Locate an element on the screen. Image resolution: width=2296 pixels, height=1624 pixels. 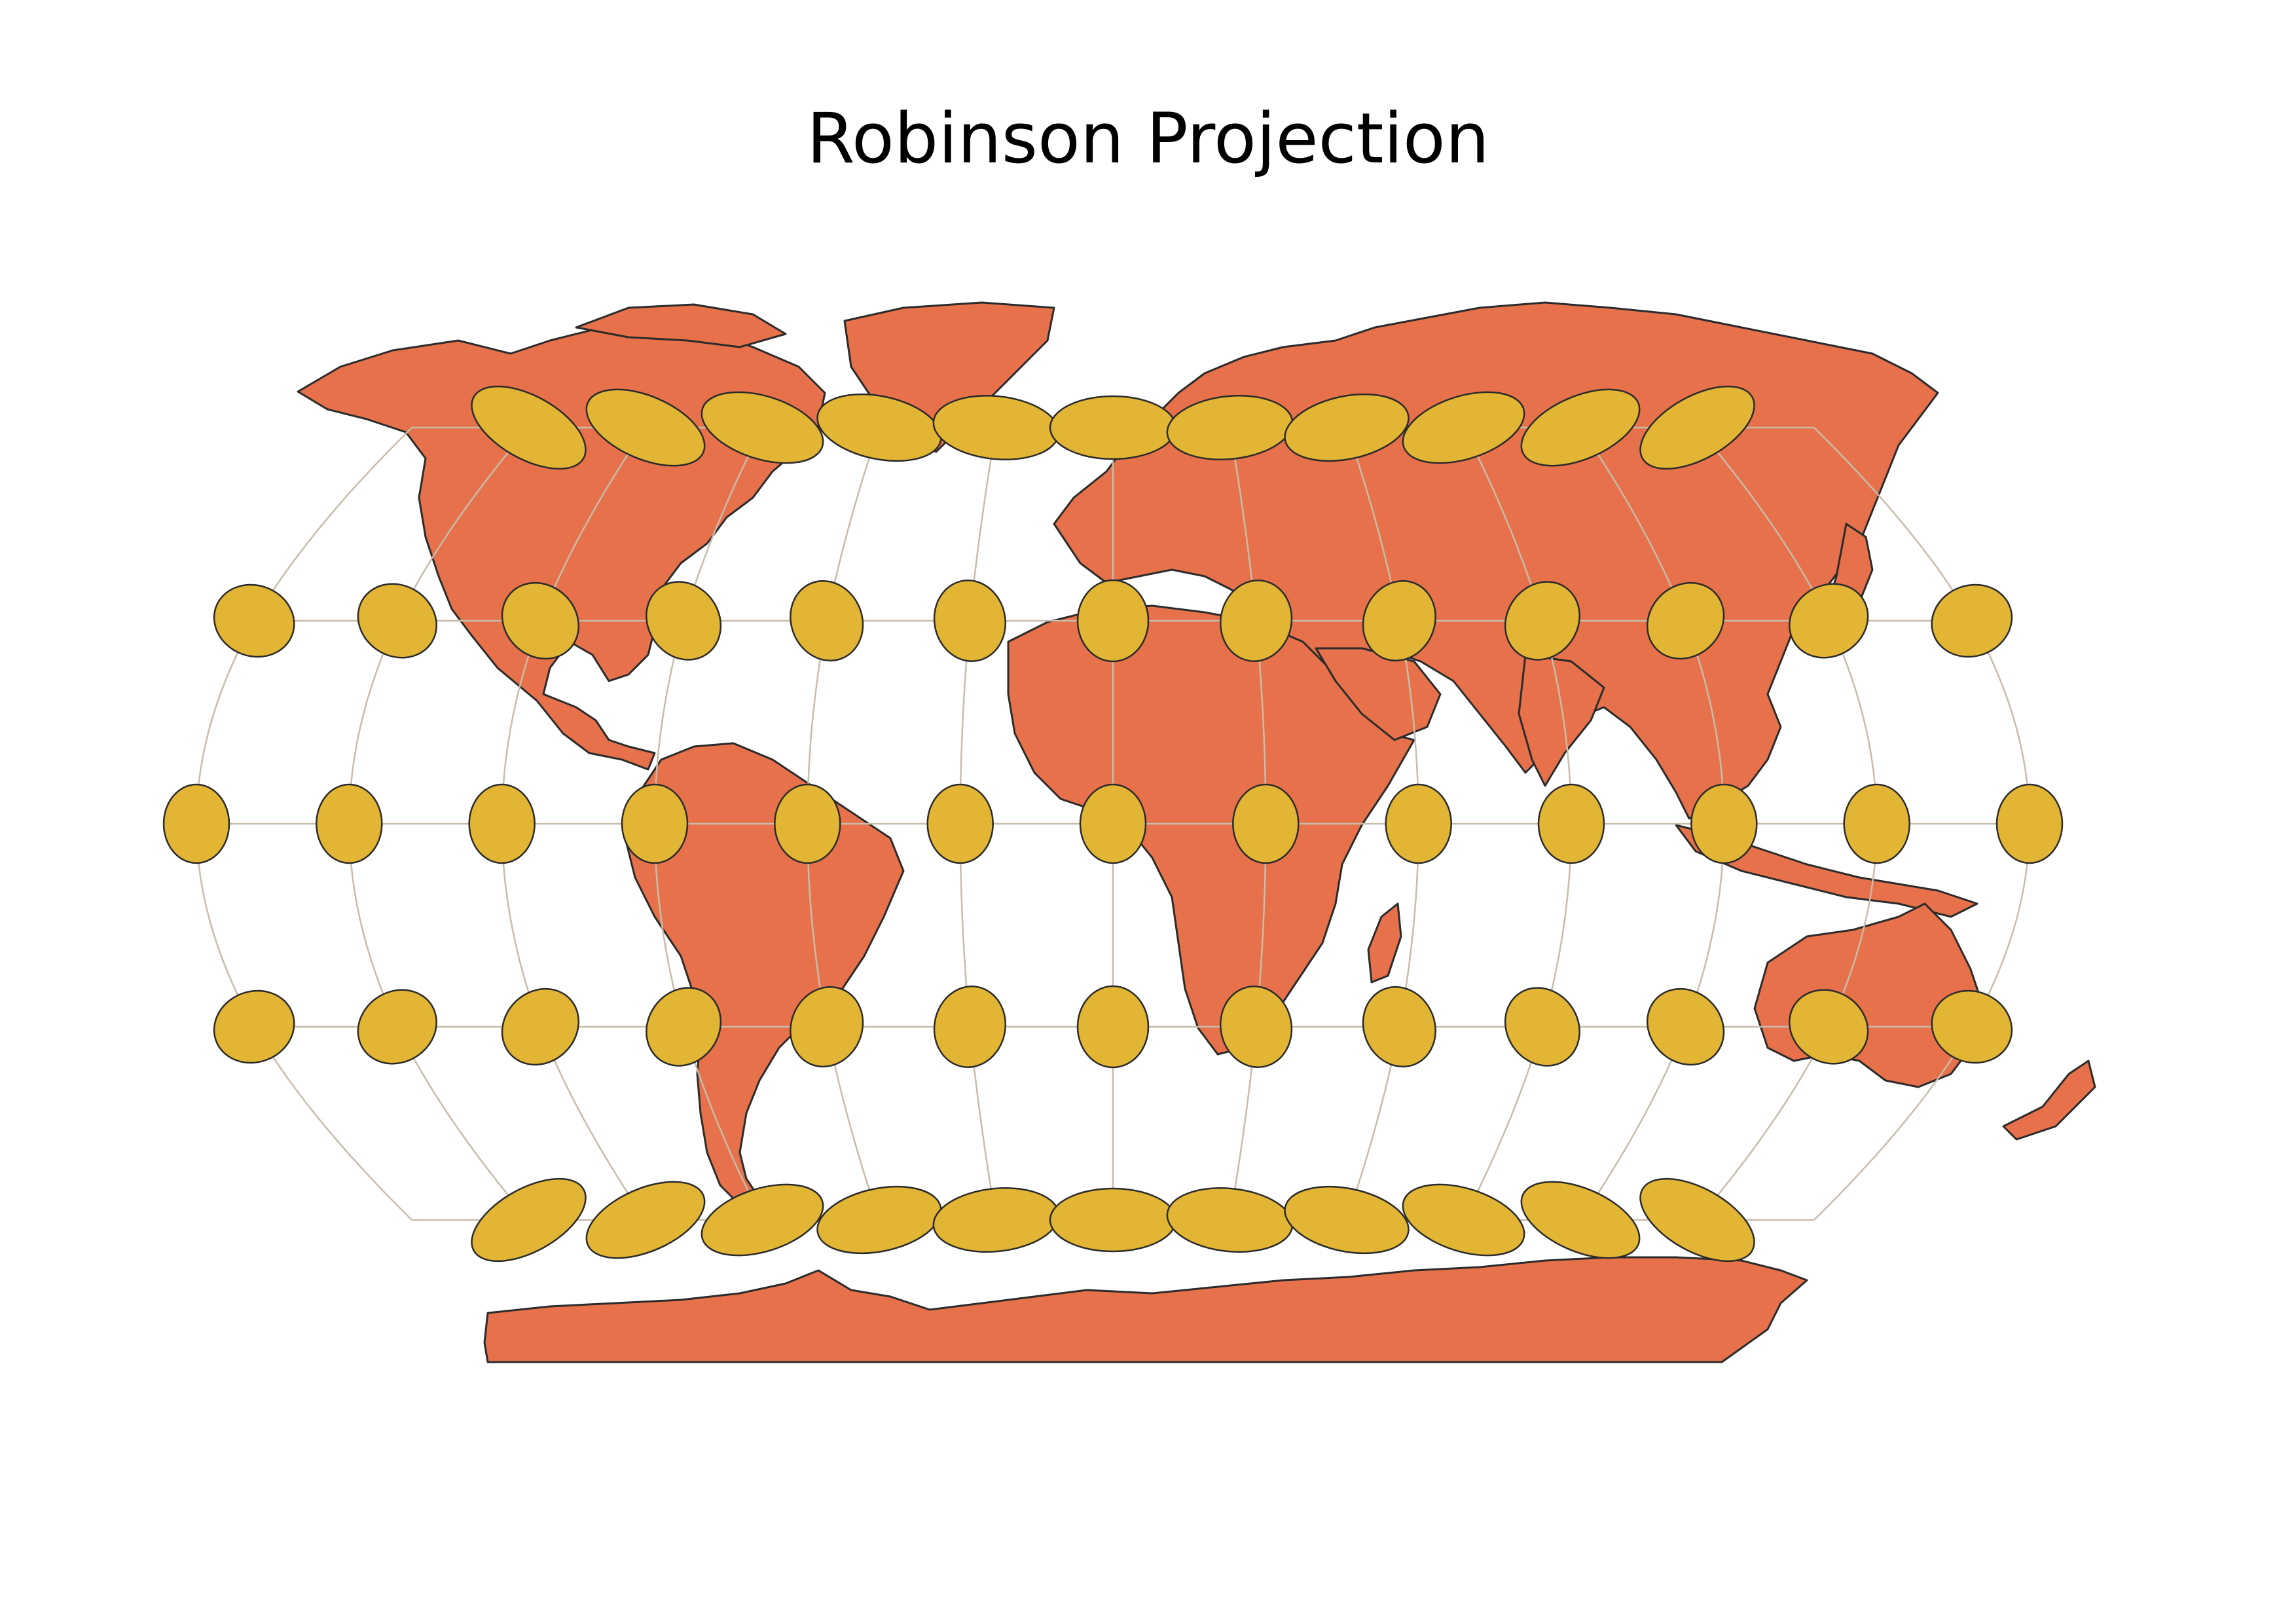
landmass-indonesia is located at coordinates (1826, 871).